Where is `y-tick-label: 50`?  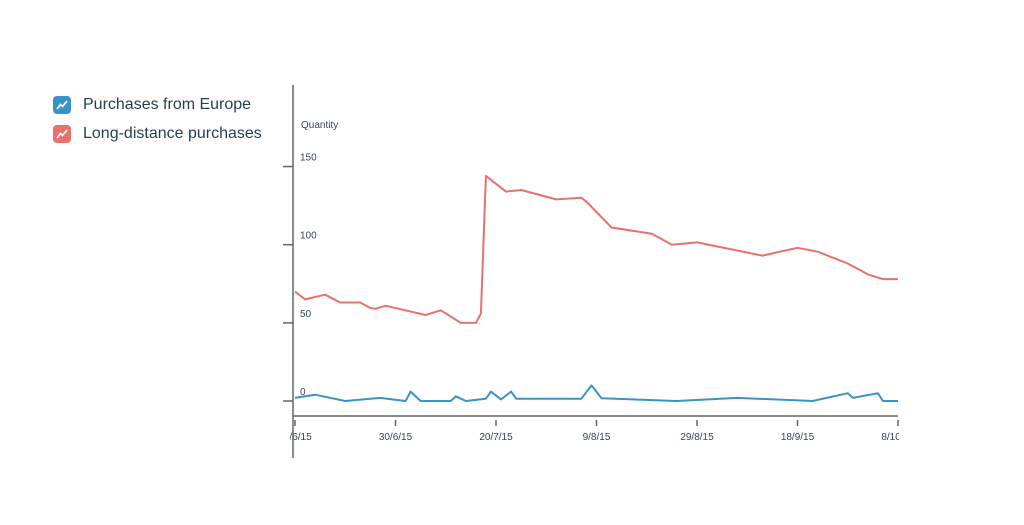
y-tick-label: 50 is located at coordinates (306, 314).